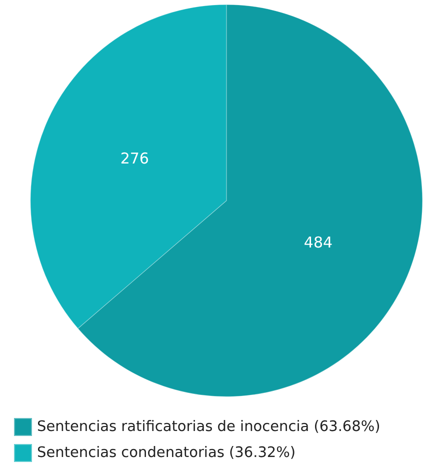  Describe the element at coordinates (166, 453) in the screenshot. I see `legend-label: Sentencias condenatorias (36.32%)` at that location.